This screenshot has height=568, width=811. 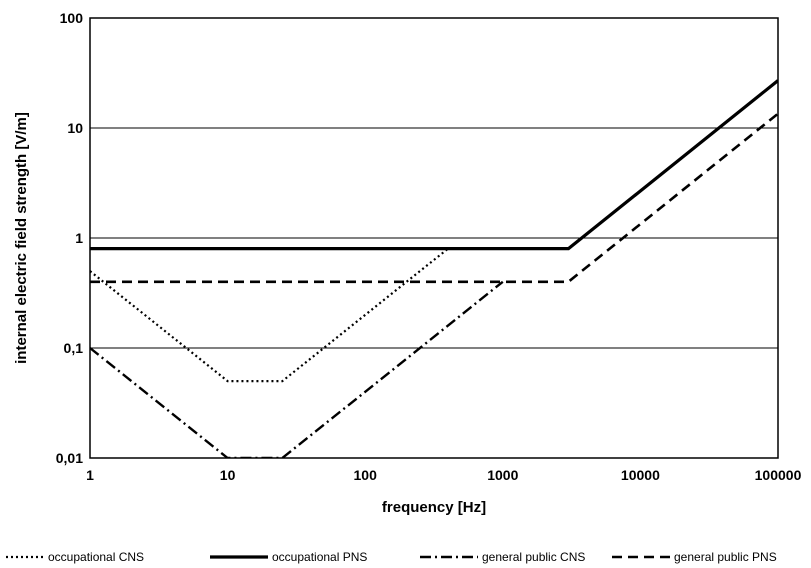 What do you see at coordinates (269, 315) in the screenshot?
I see `series-line-occupational-cns` at bounding box center [269, 315].